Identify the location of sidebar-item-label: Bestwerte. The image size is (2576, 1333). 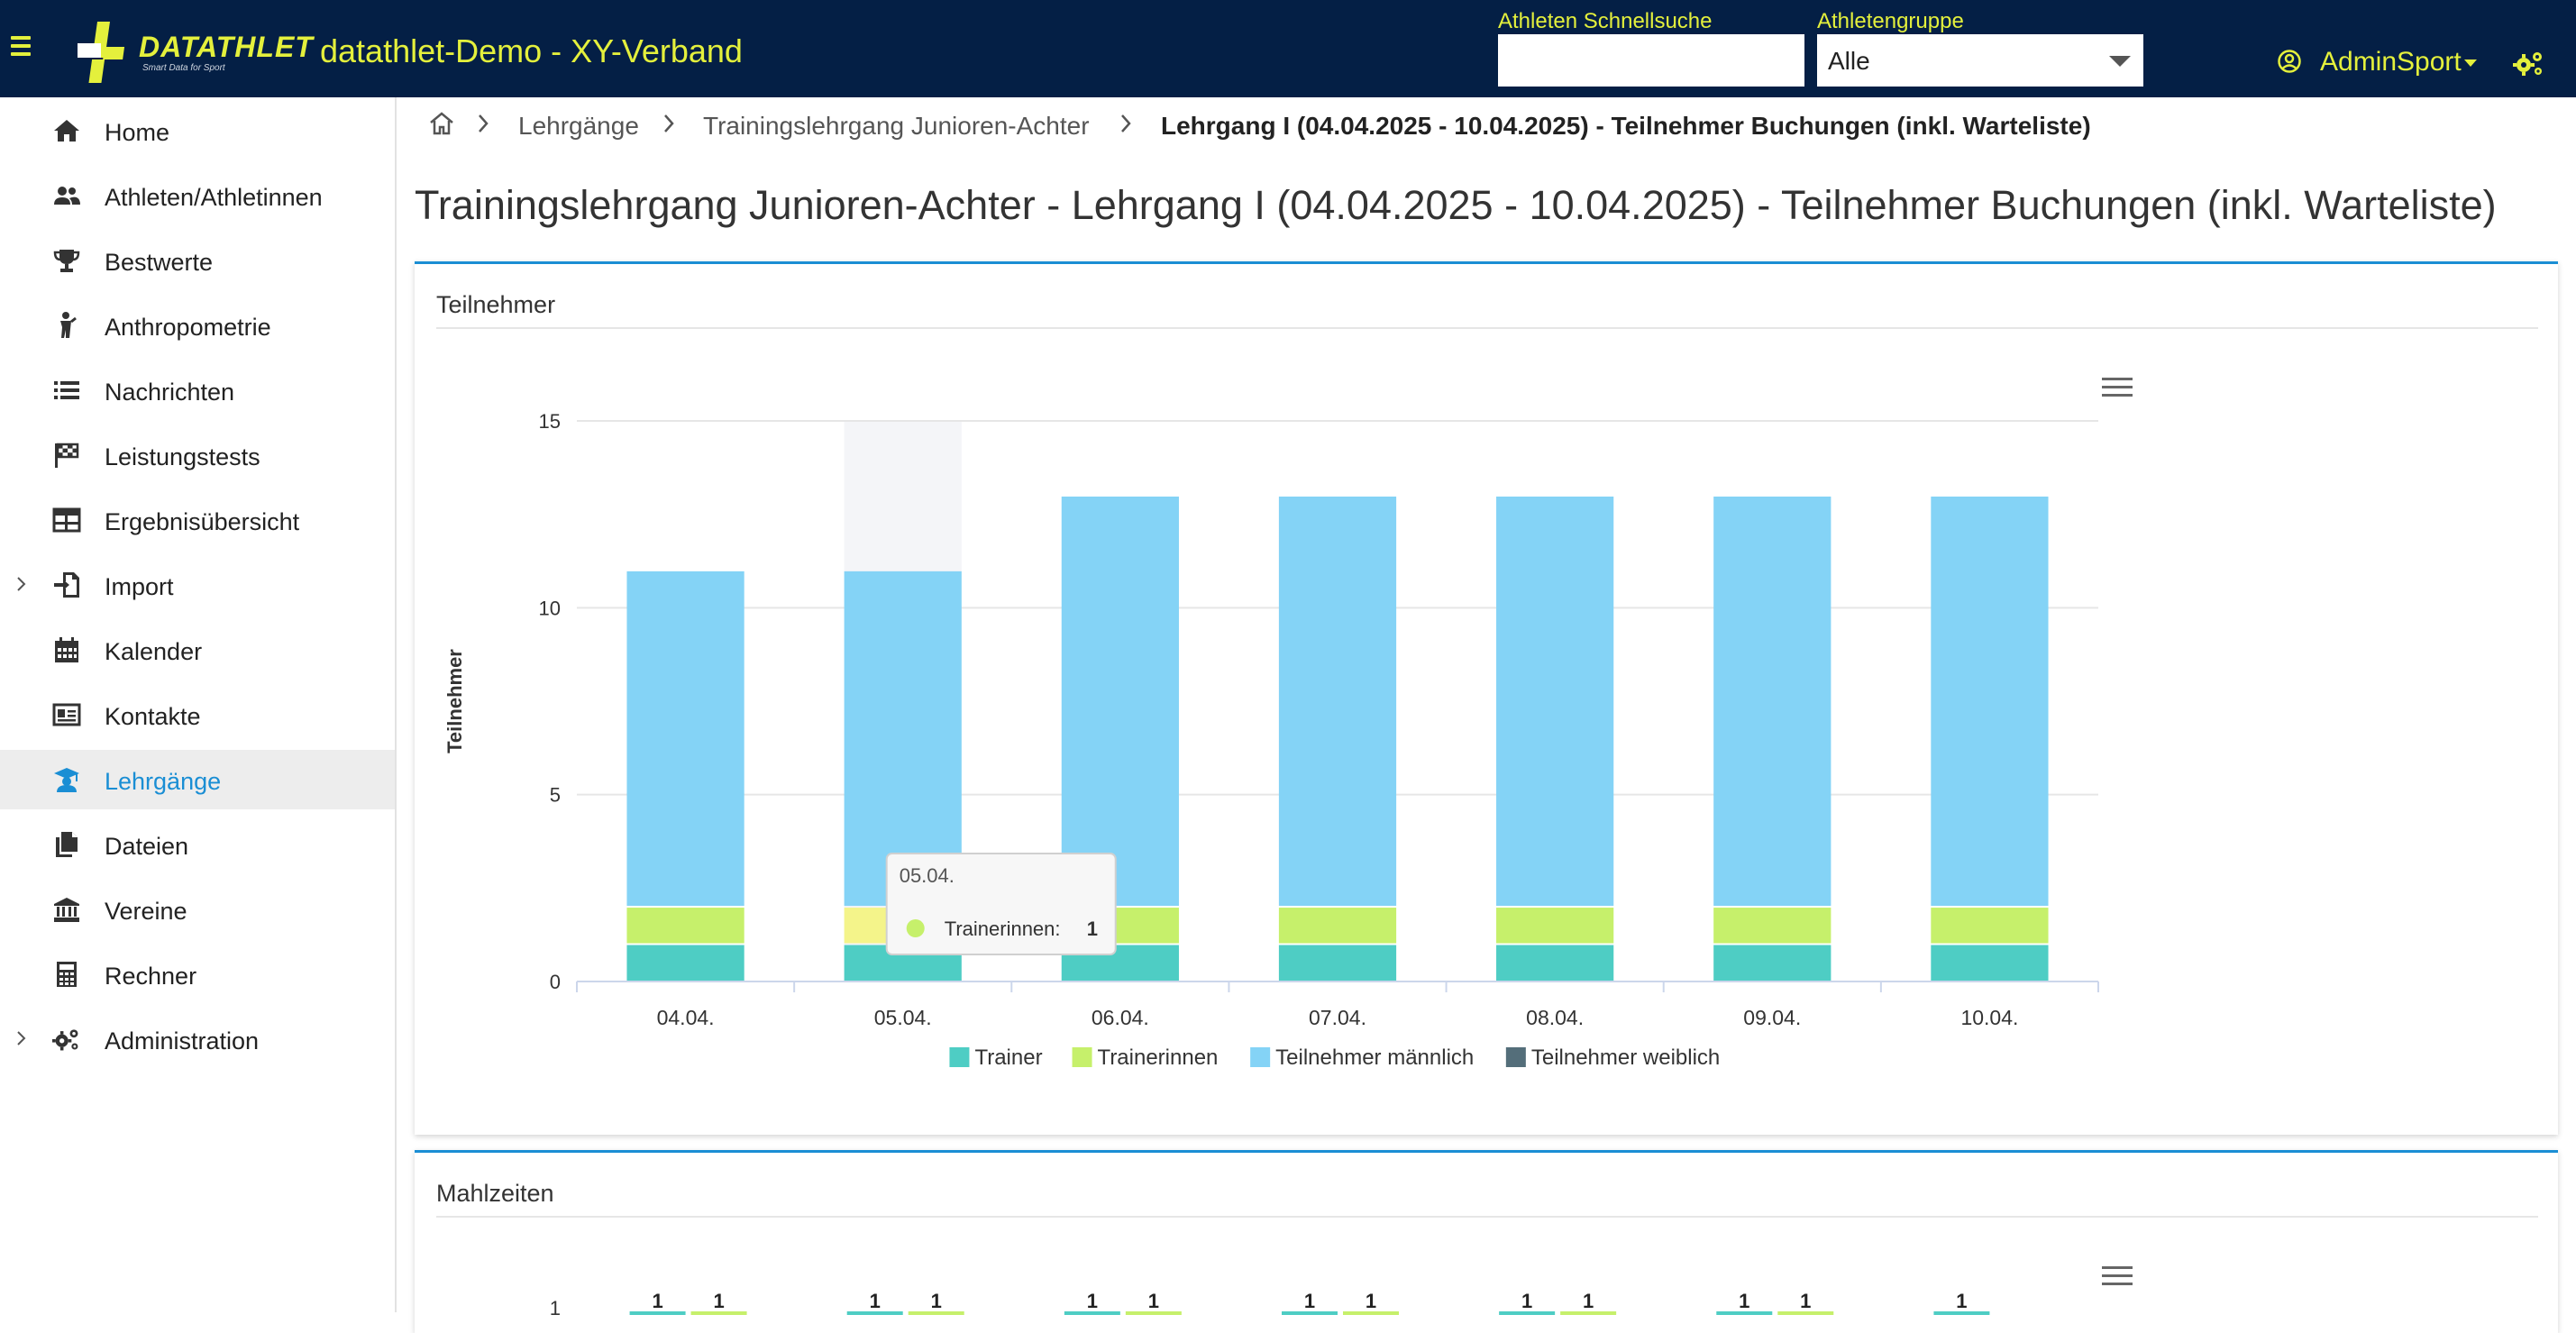
(159, 262).